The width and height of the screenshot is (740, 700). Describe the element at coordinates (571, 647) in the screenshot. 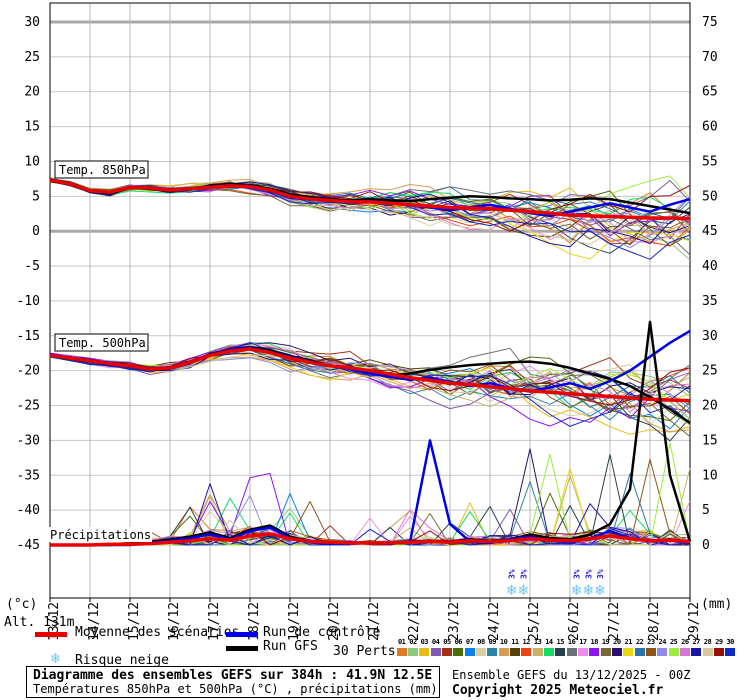

I see `pert-legend-item: 16` at that location.